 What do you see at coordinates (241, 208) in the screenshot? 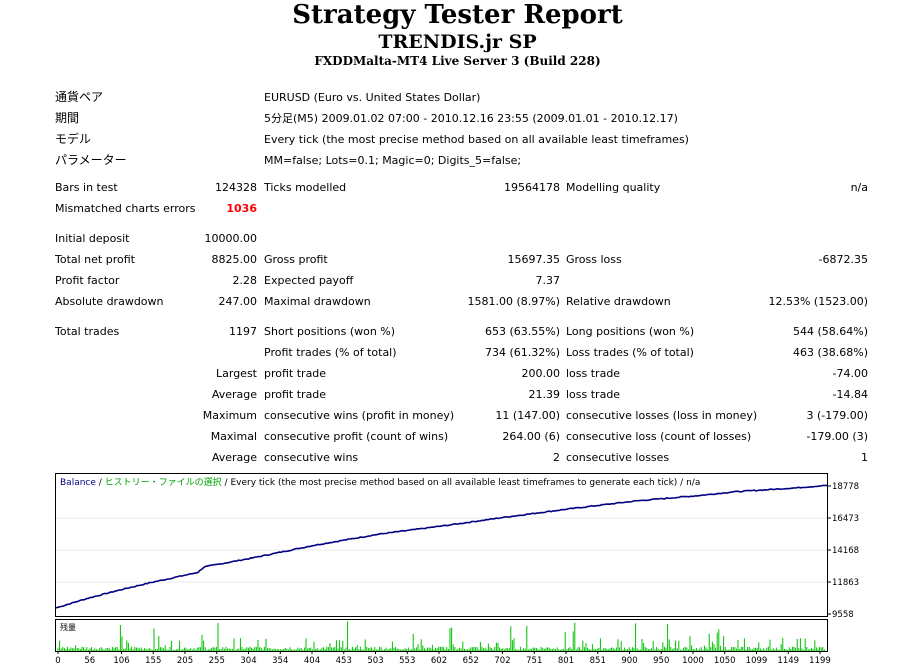
I see `mismatched-errors-value: 1036` at bounding box center [241, 208].